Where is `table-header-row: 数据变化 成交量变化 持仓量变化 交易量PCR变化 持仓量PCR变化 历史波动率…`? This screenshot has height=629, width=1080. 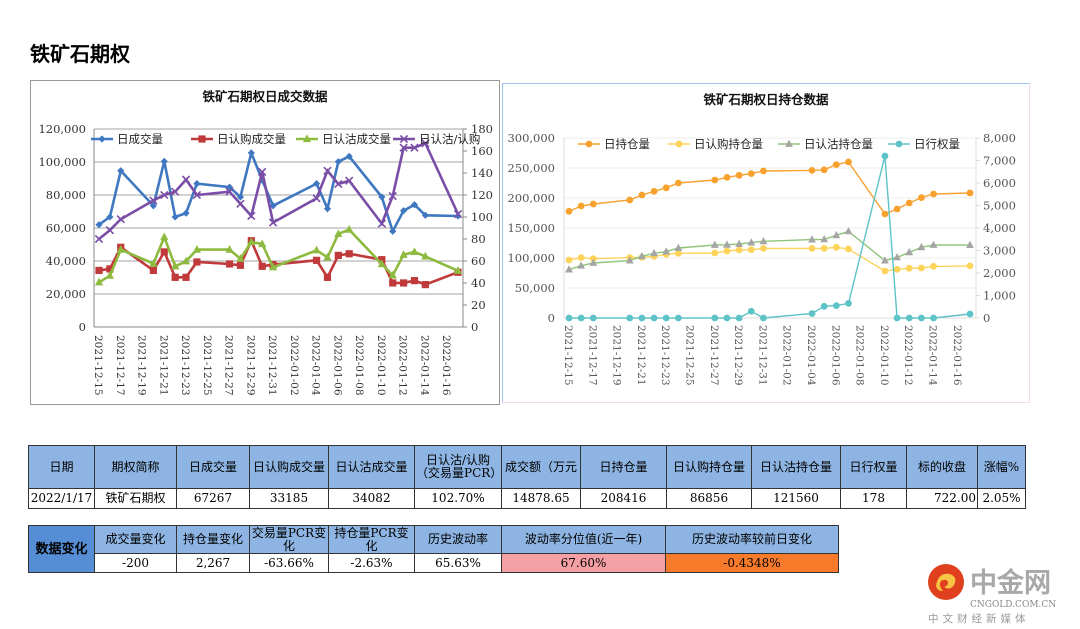 table-header-row: 数据变化 成交量变化 持仓量变化 交易量PCR变化 持仓量PCR变化 历史波动率… is located at coordinates (433, 549).